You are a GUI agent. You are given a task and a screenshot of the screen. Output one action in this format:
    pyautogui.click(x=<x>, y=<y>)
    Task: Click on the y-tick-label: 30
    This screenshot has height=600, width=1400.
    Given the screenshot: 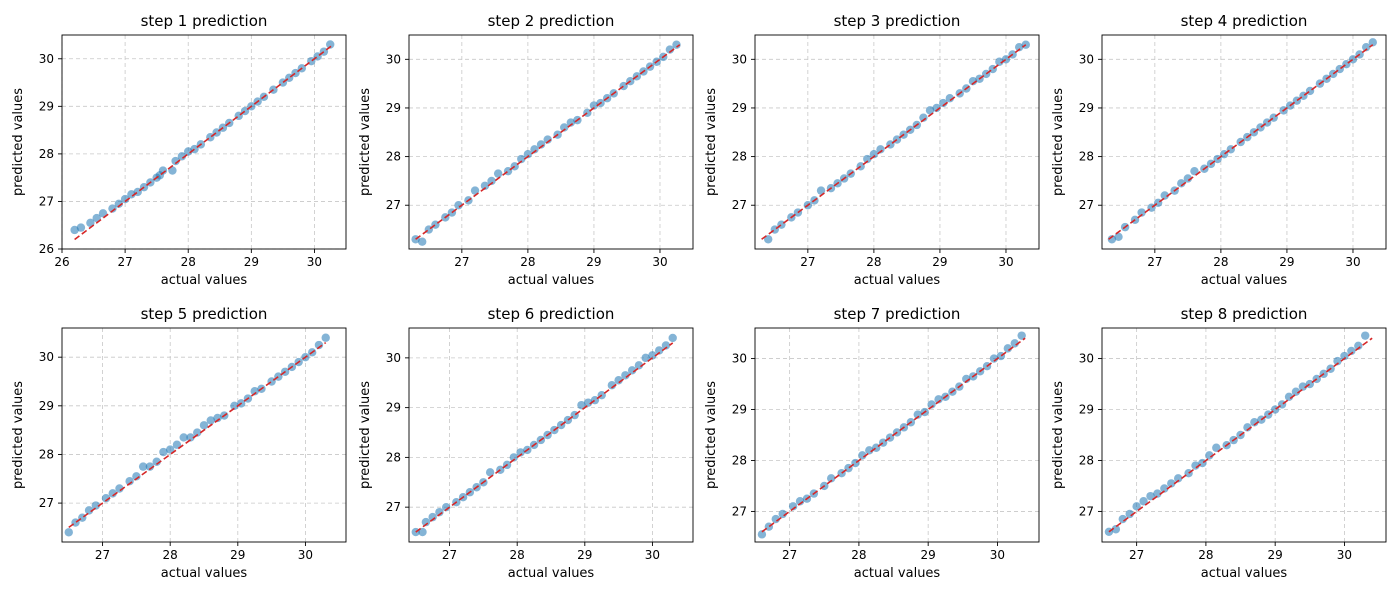 What is the action you would take?
    pyautogui.click(x=739, y=59)
    